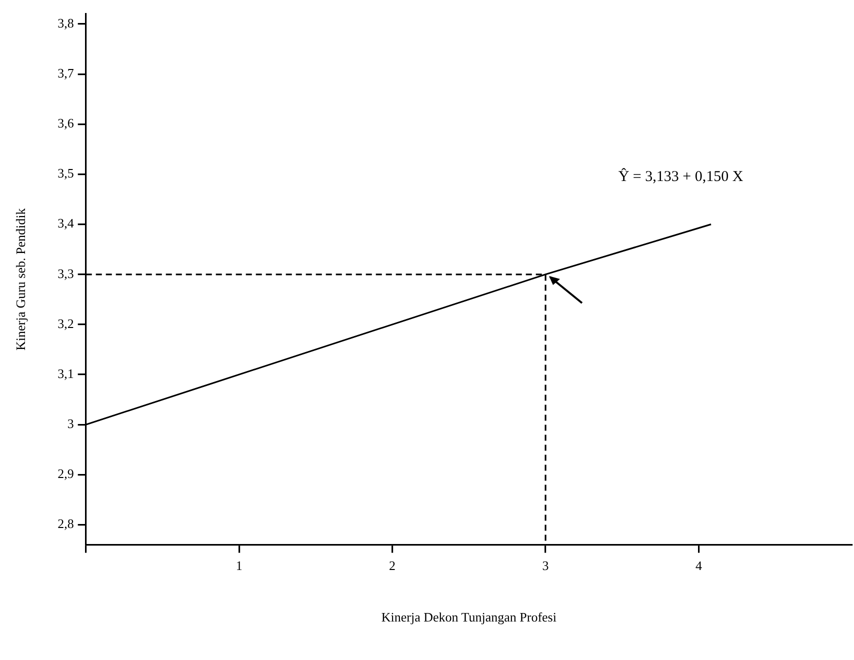 This screenshot has height=660, width=854. I want to click on y-tick-label: 3, so click(70, 424).